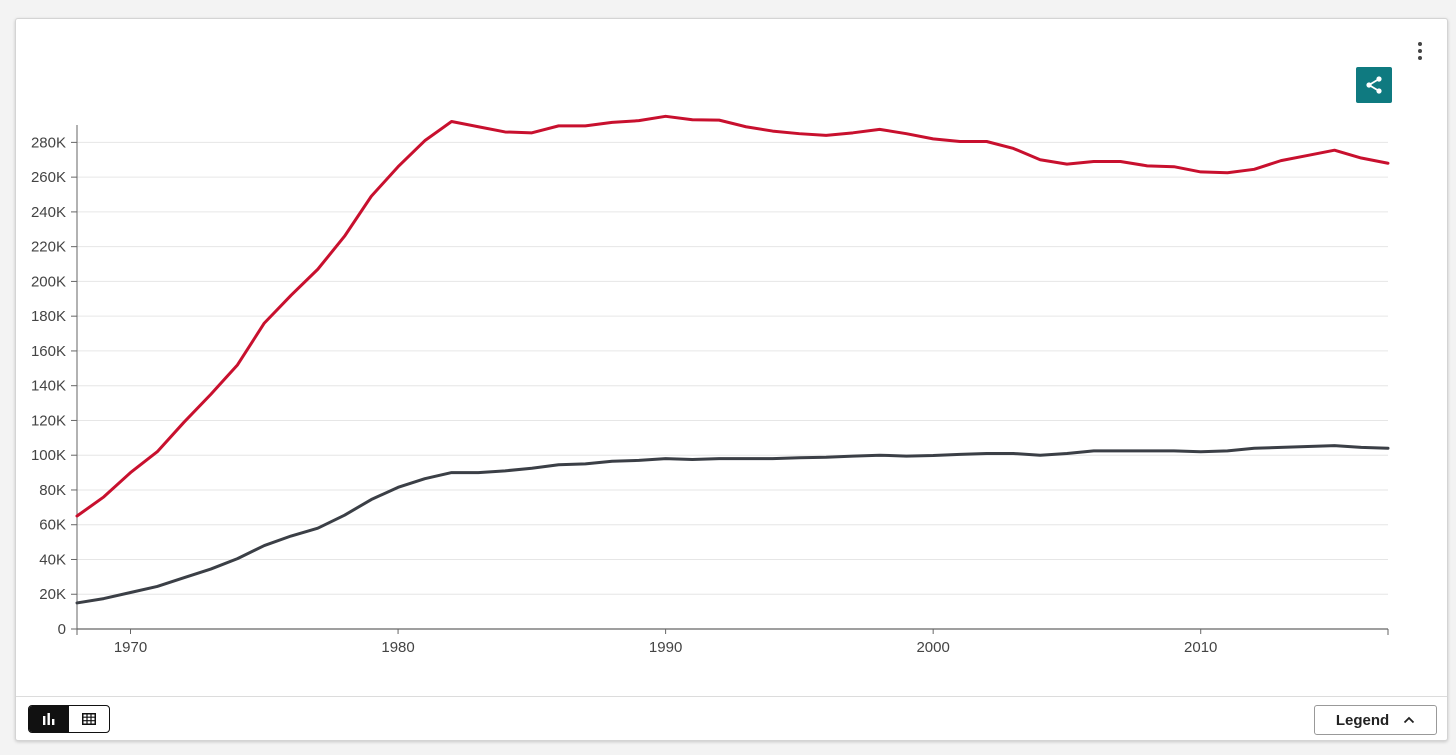 The image size is (1456, 755). What do you see at coordinates (48, 455) in the screenshot?
I see `y-tick-label: 100K` at bounding box center [48, 455].